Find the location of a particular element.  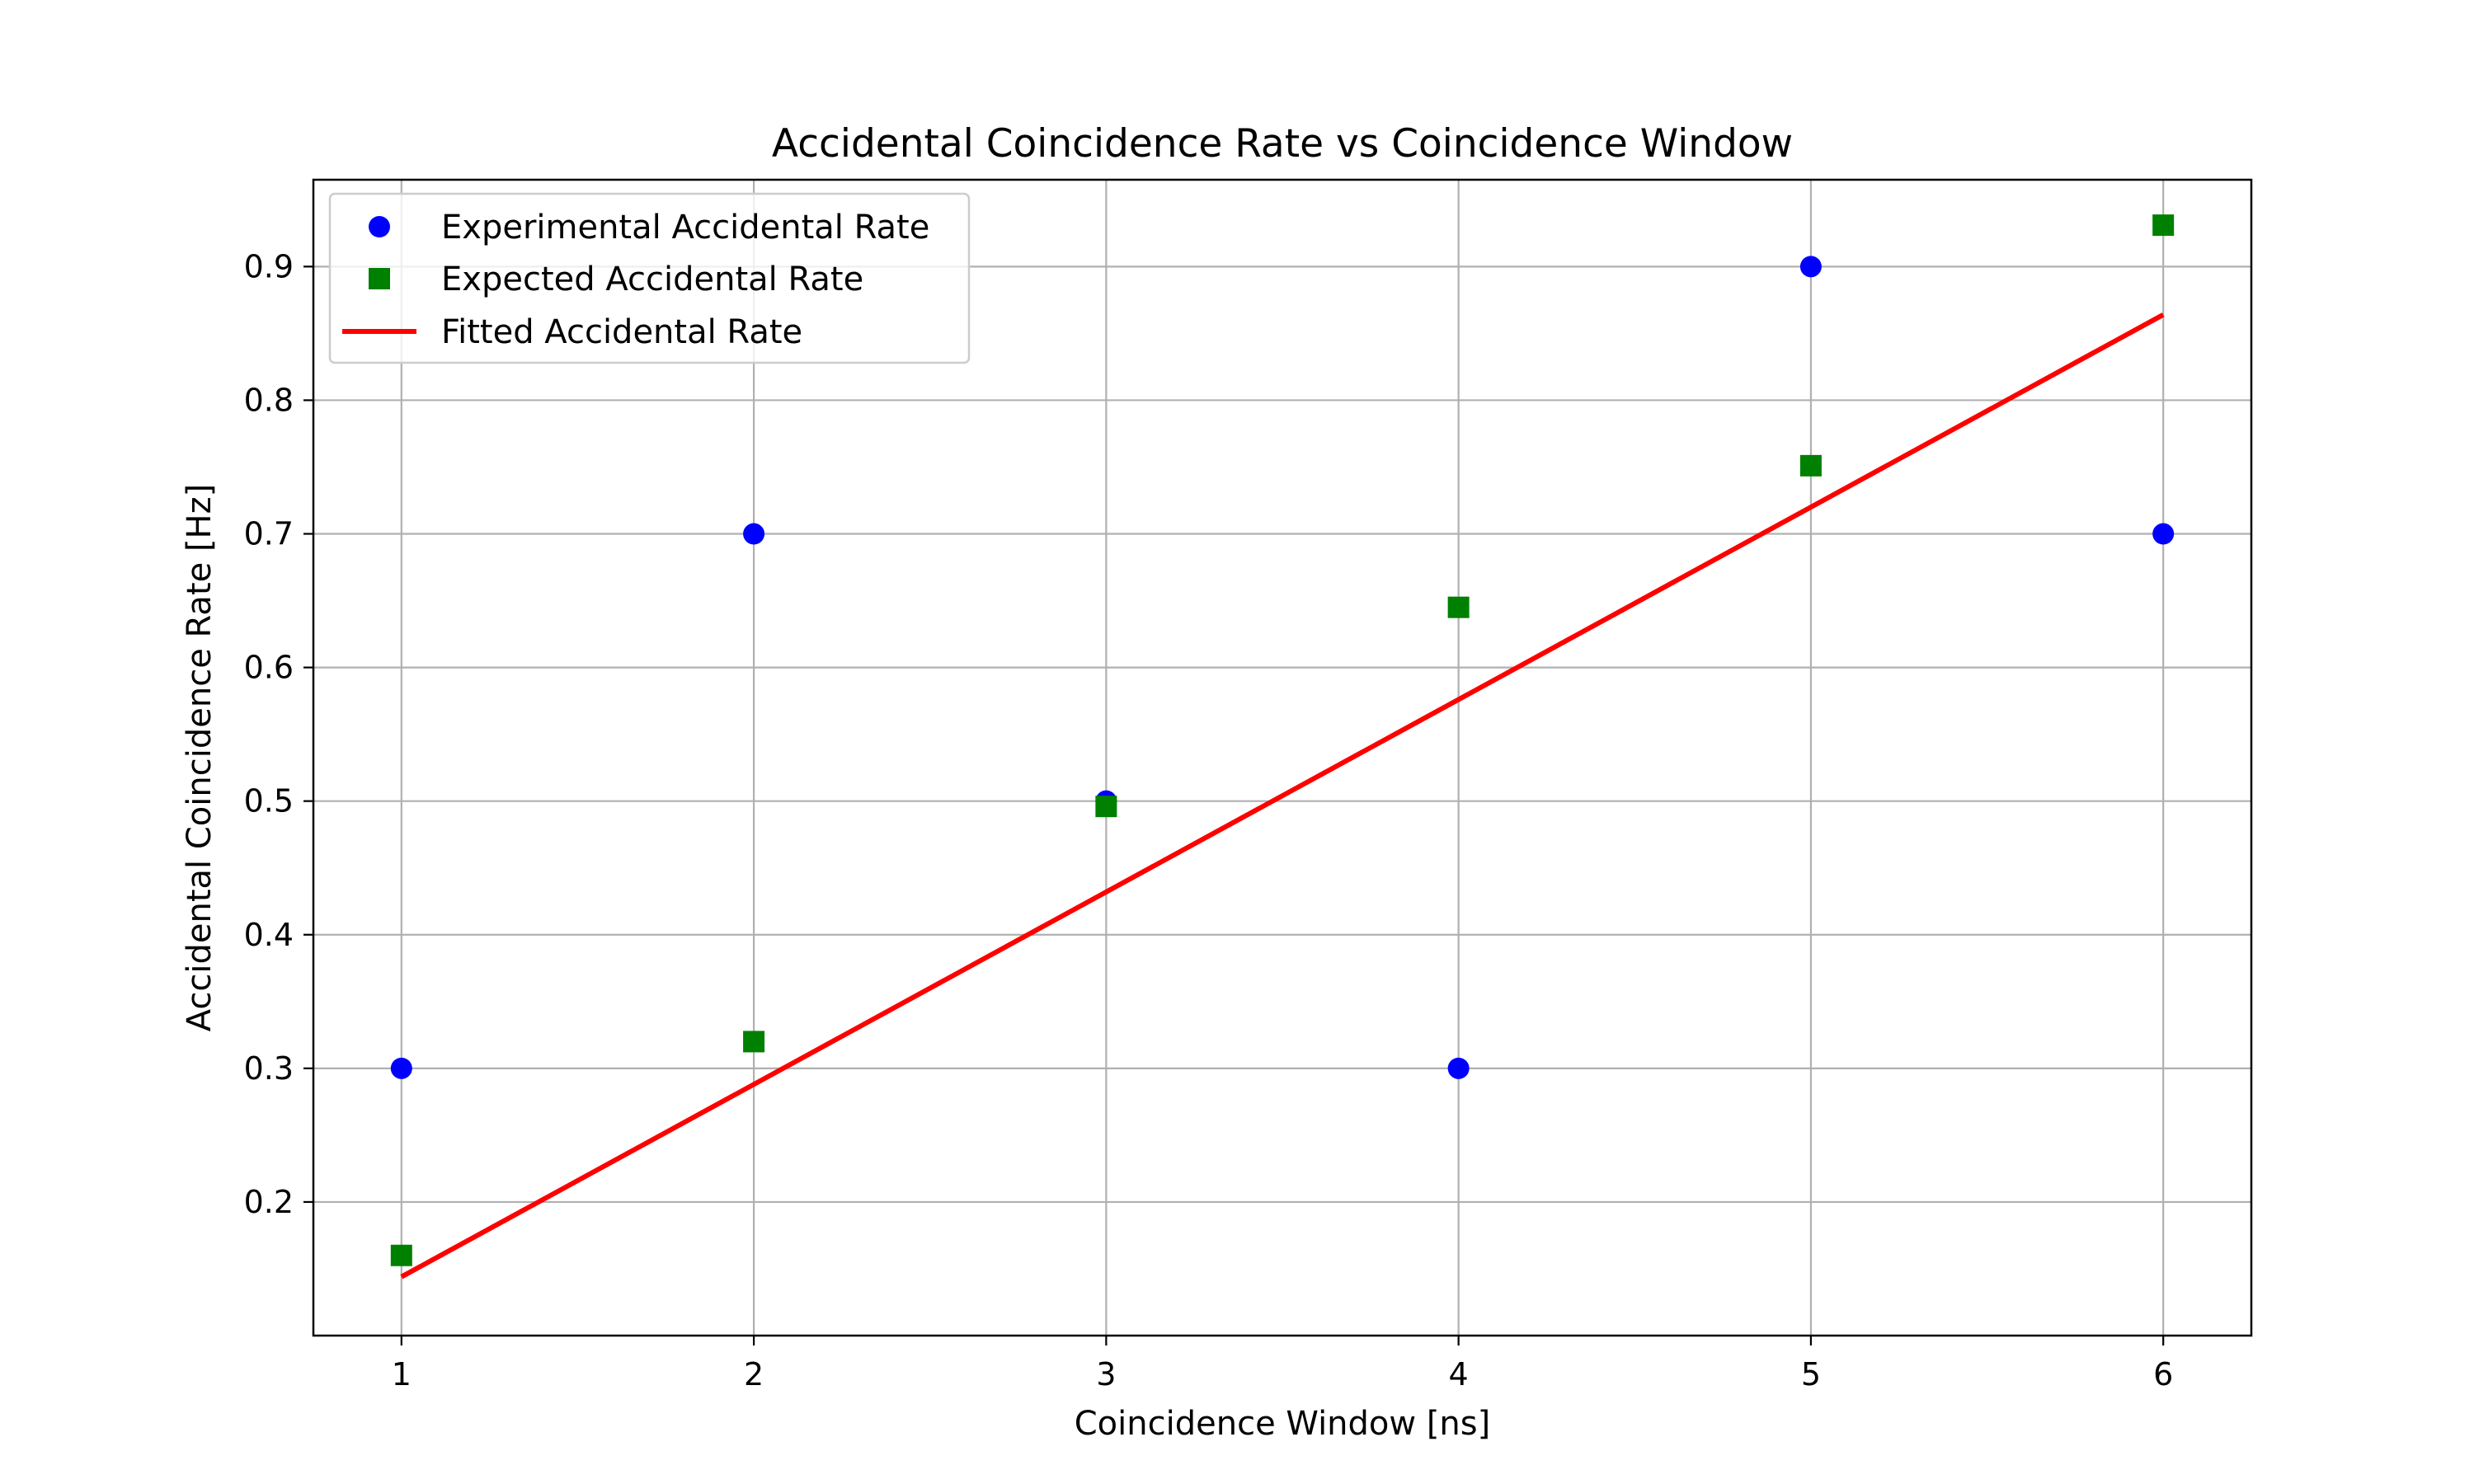

x-tick-label: 5 is located at coordinates (1811, 1374).